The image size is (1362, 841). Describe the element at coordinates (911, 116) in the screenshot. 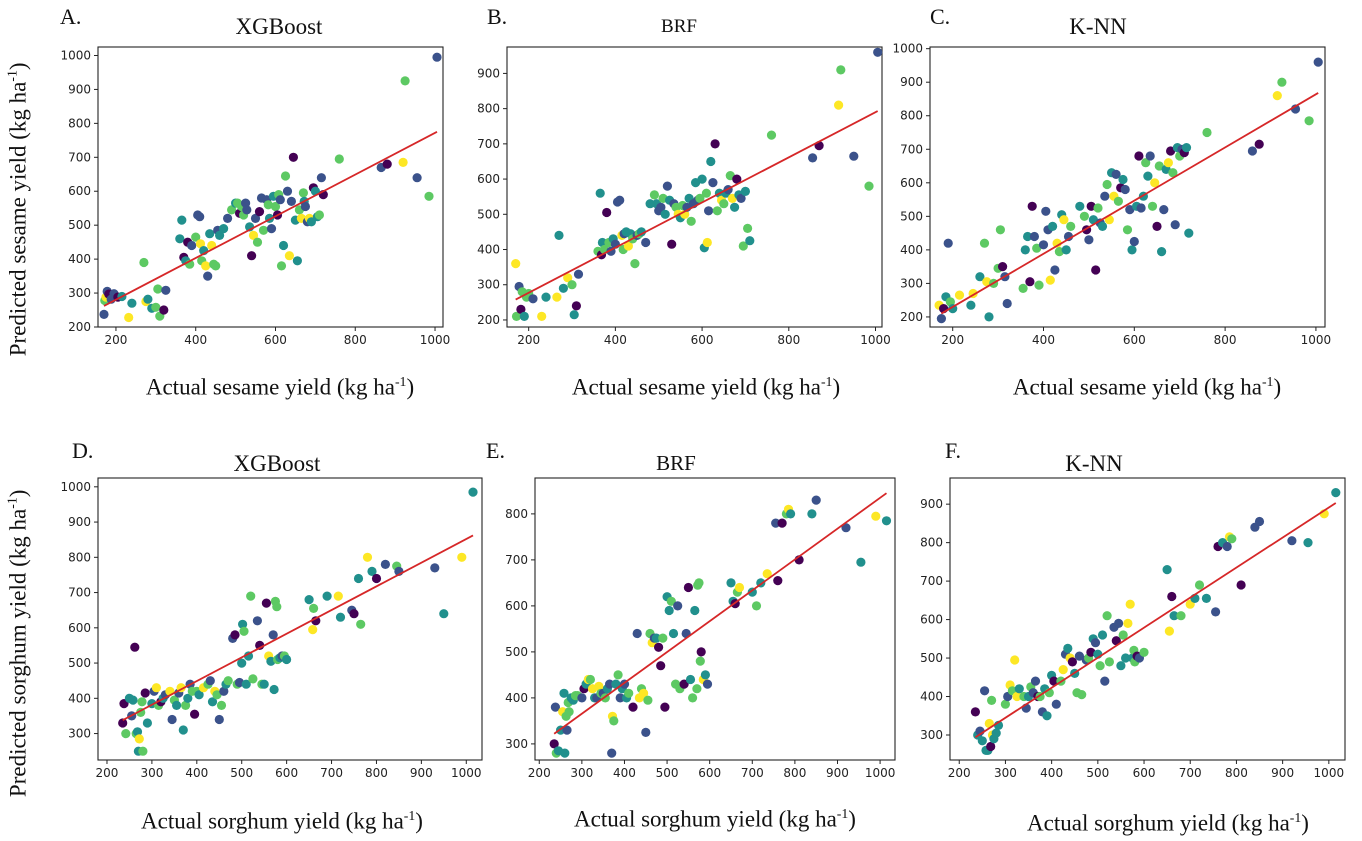

I see `y-tick-label: 800` at that location.